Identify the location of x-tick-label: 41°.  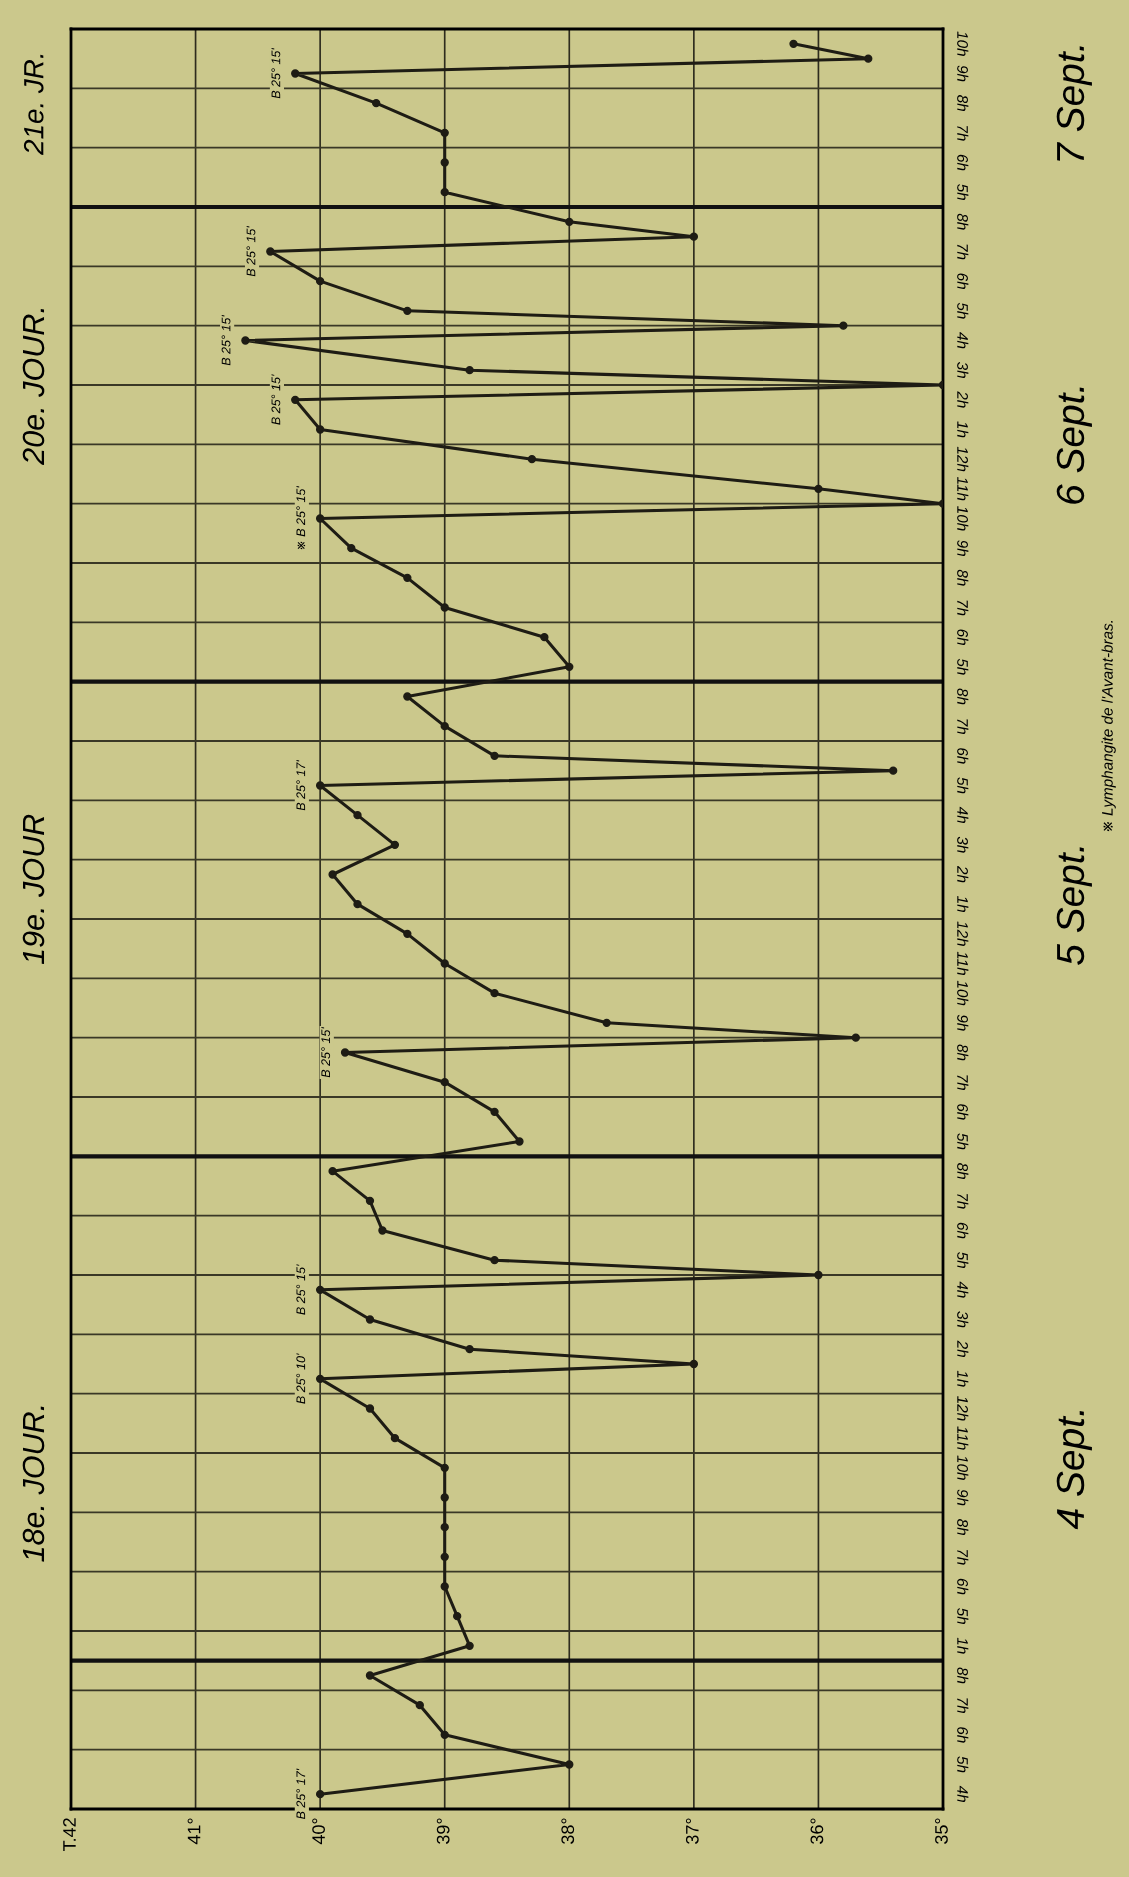
(194, 1831).